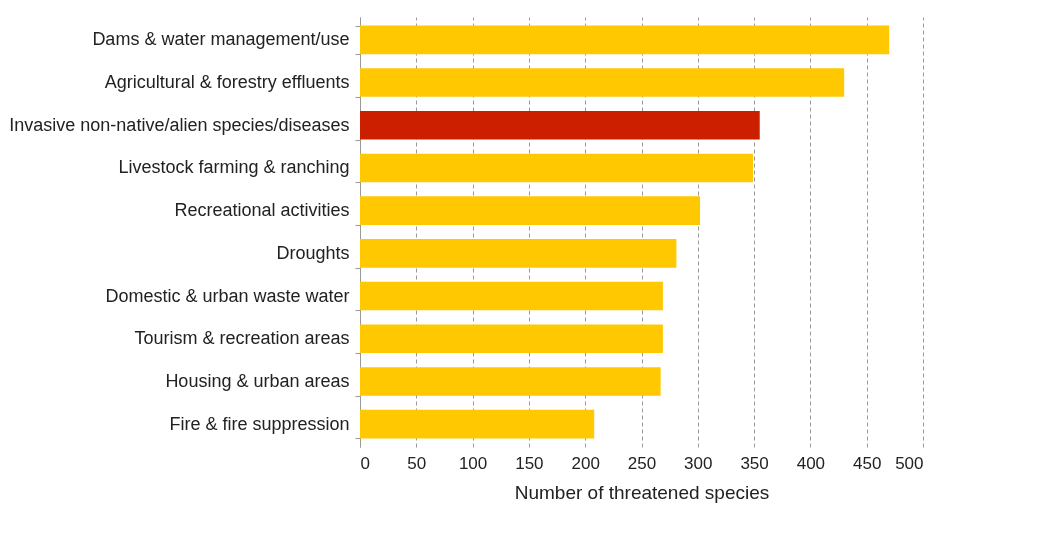 The image size is (1048, 536). What do you see at coordinates (259, 423) in the screenshot?
I see `y-tick-label: Fire & fire suppression` at bounding box center [259, 423].